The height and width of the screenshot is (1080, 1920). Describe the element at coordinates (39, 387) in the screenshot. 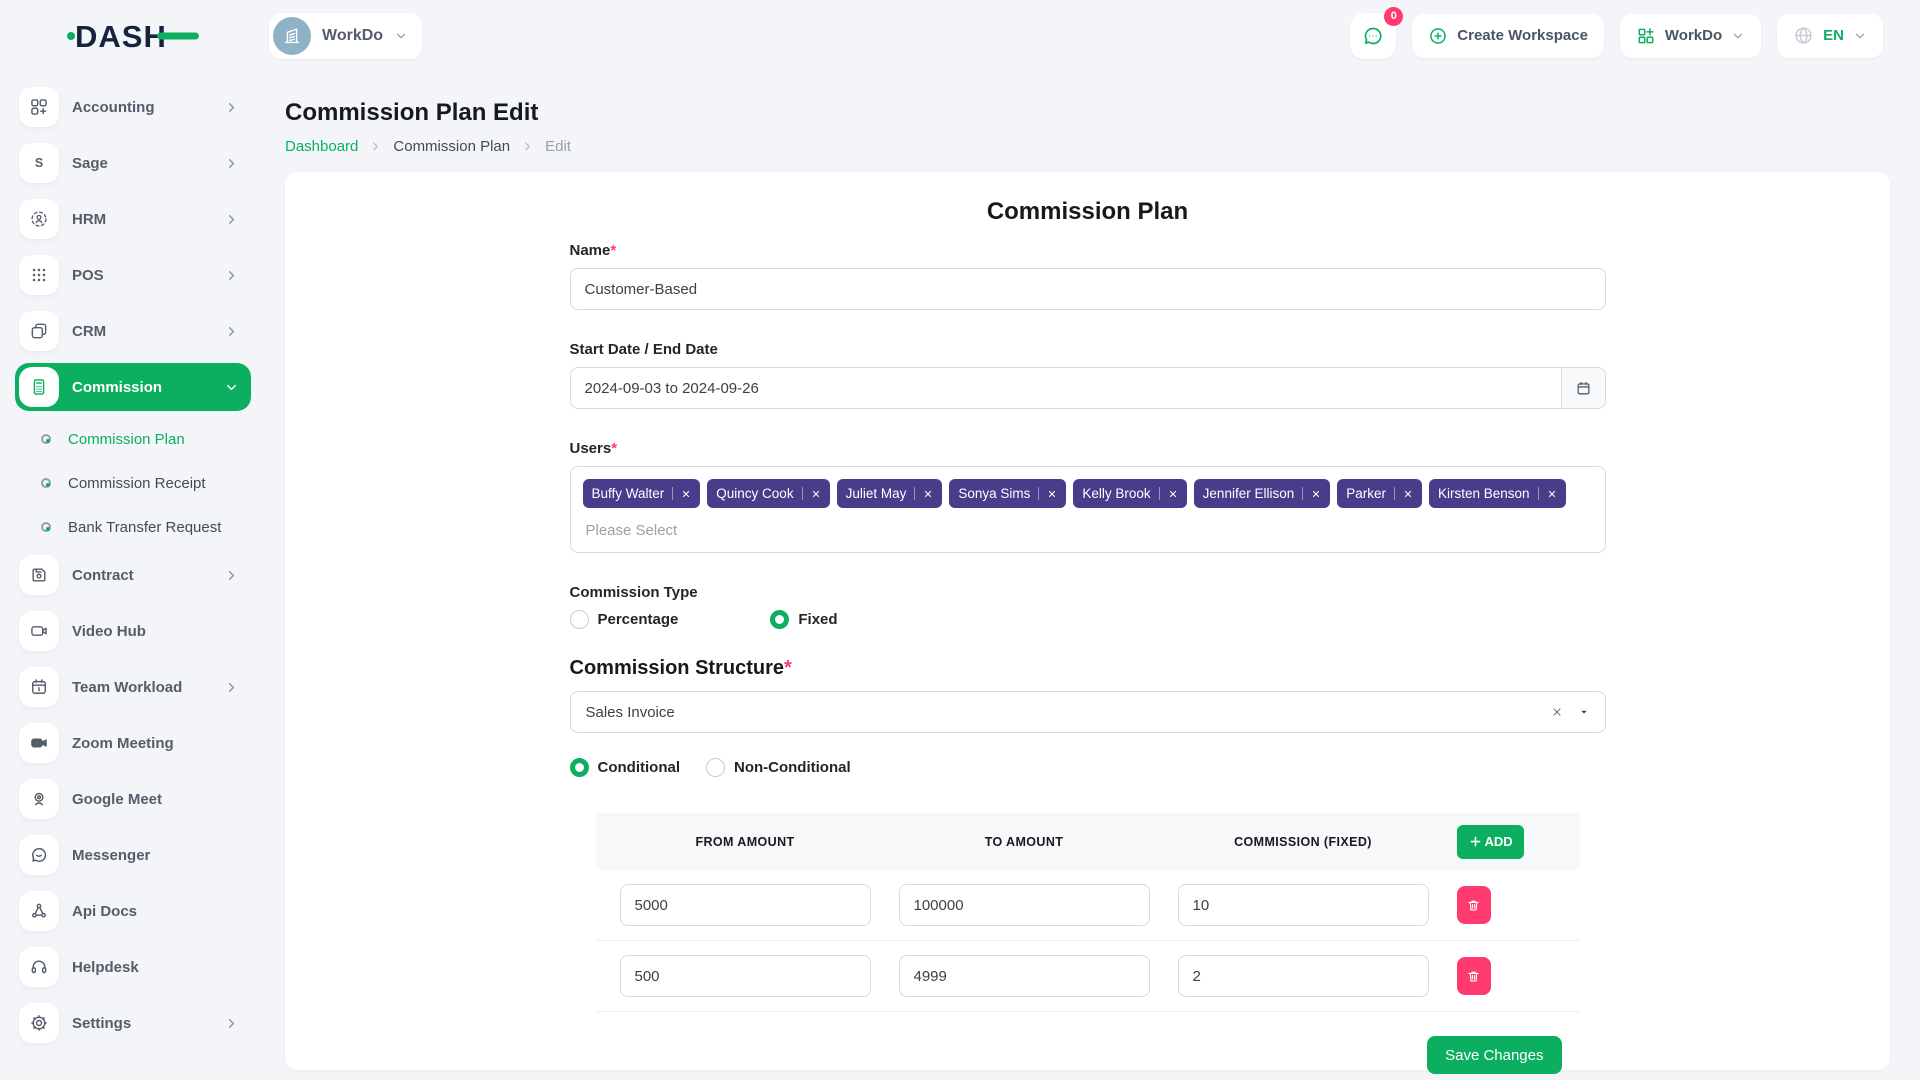

I see `calculator-icon` at that location.